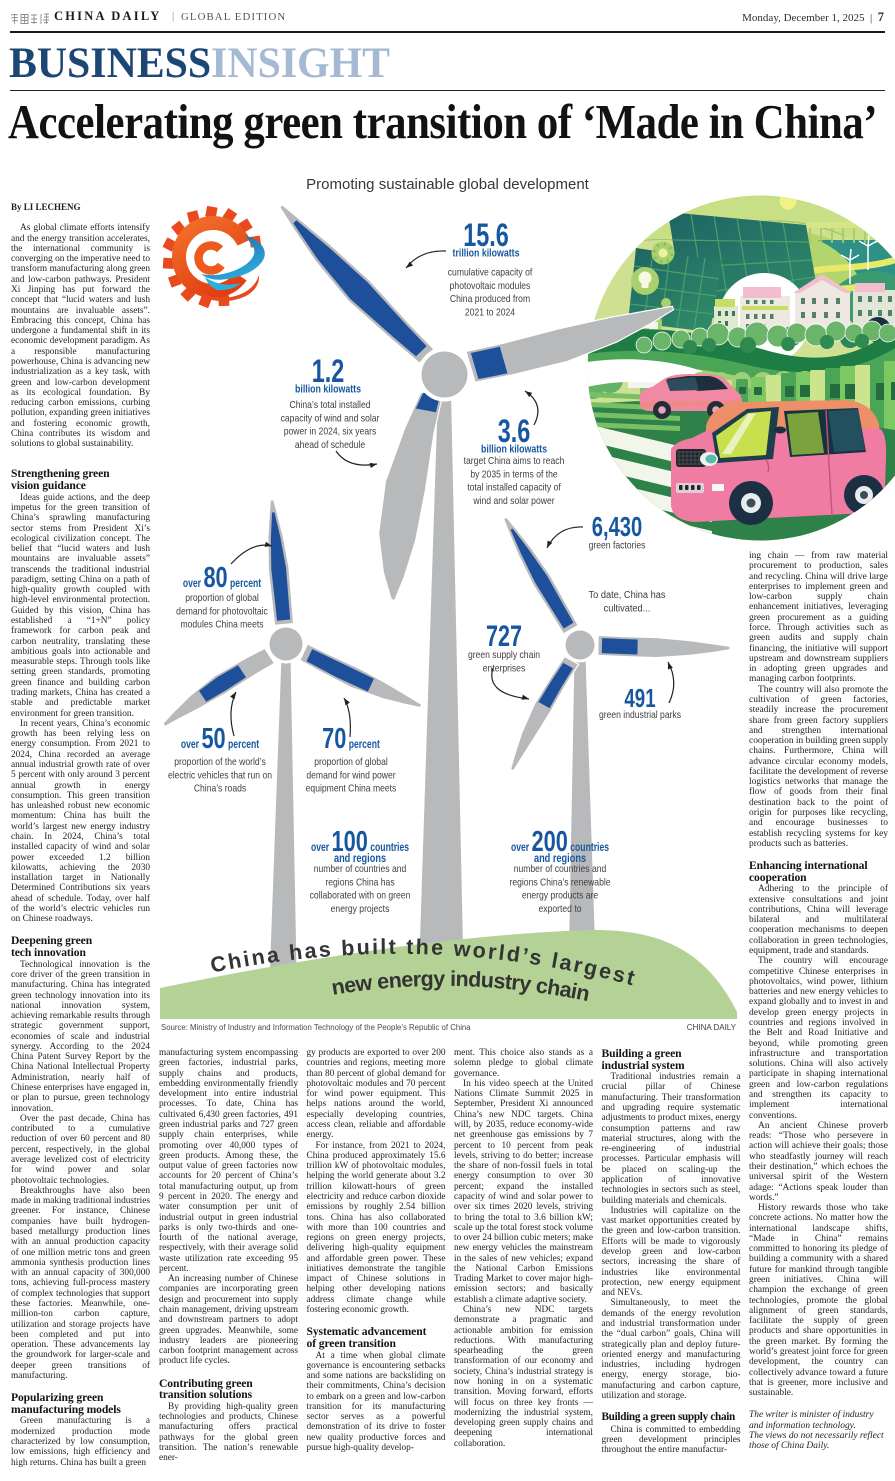 Image resolution: width=895 pixels, height=1481 pixels. I want to click on svg-text: target China aims to reach, so click(514, 460).